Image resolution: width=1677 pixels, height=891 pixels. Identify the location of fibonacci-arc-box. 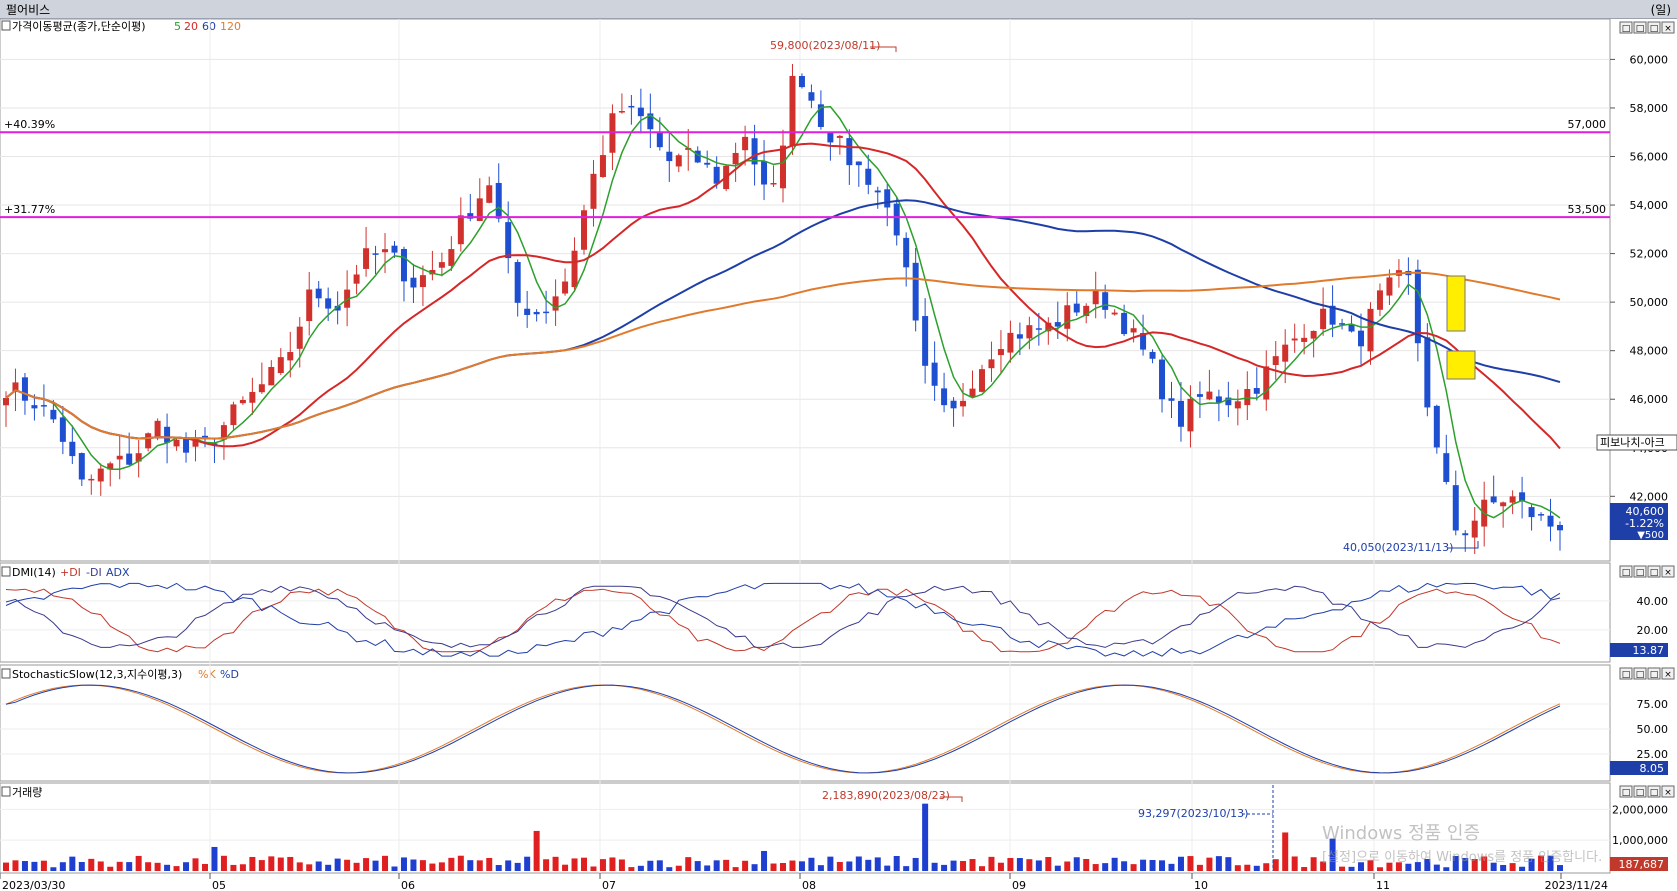
(1636, 442).